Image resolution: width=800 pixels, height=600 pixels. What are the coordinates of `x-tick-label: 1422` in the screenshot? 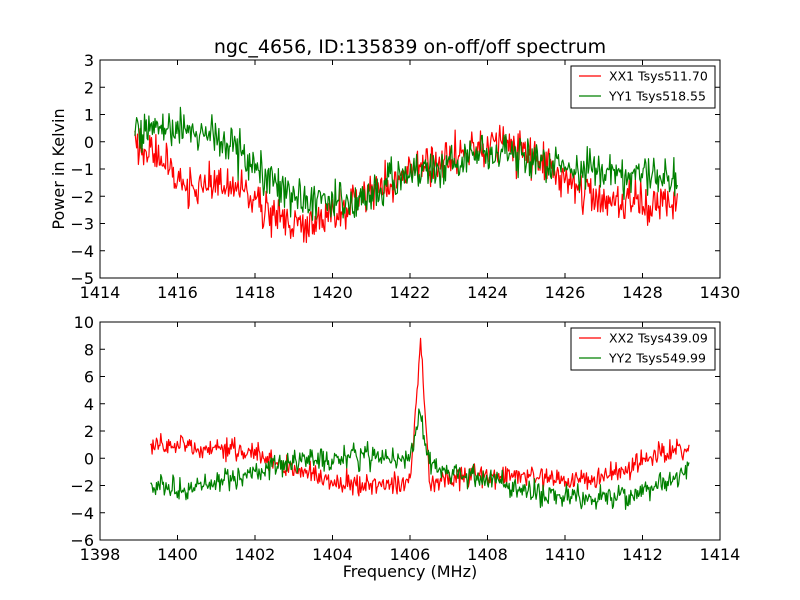 It's located at (410, 292).